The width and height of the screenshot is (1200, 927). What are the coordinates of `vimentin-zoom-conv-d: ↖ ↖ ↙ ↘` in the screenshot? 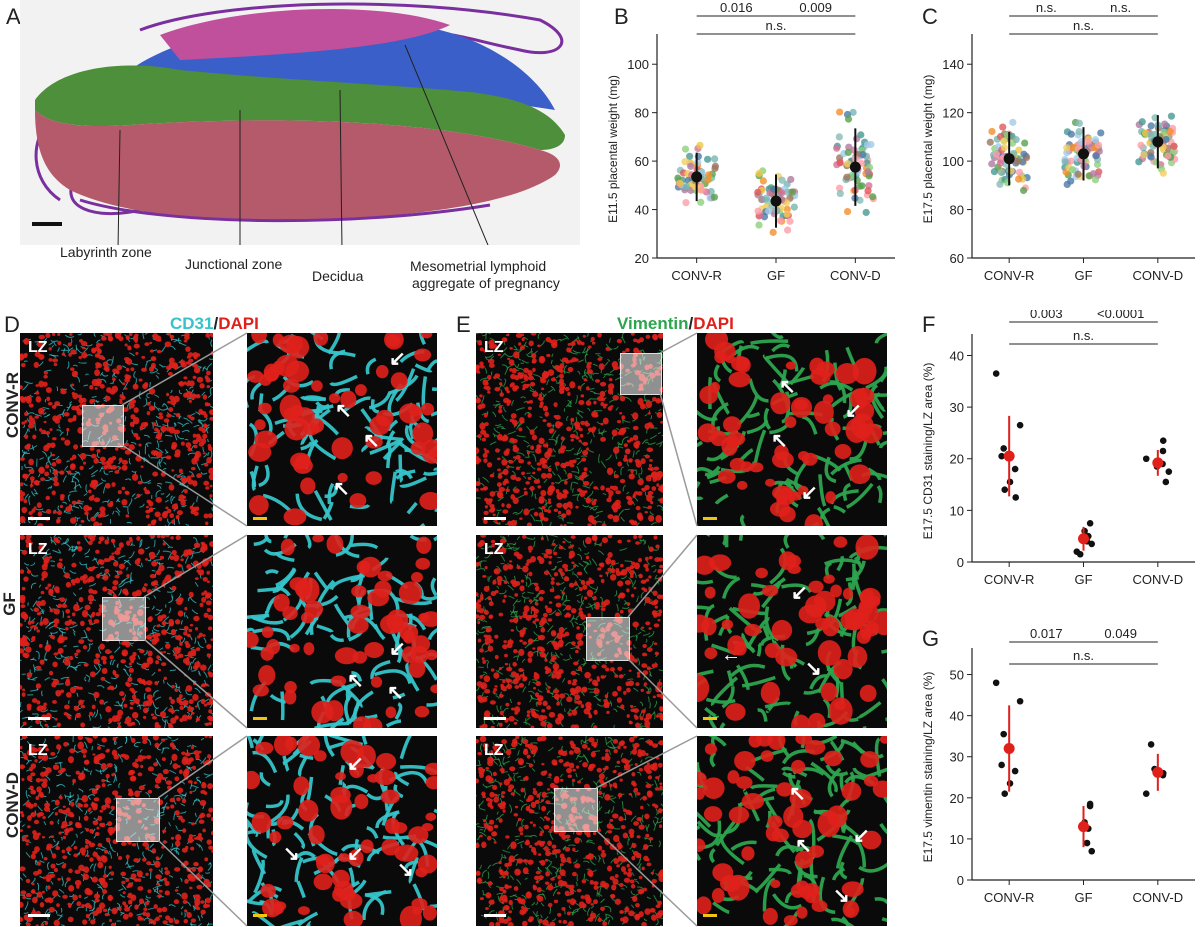 It's located at (792, 831).